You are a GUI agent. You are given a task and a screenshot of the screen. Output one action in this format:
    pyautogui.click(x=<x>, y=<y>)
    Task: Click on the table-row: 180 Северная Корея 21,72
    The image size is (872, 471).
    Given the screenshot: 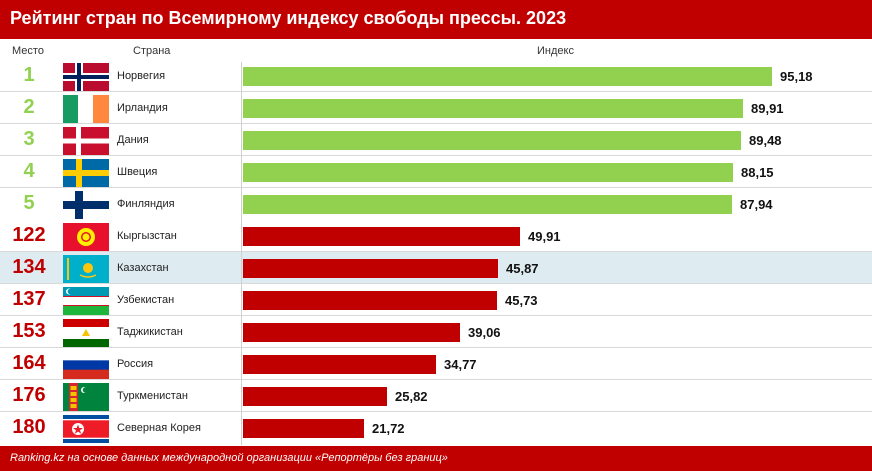 What is the action you would take?
    pyautogui.click(x=436, y=428)
    